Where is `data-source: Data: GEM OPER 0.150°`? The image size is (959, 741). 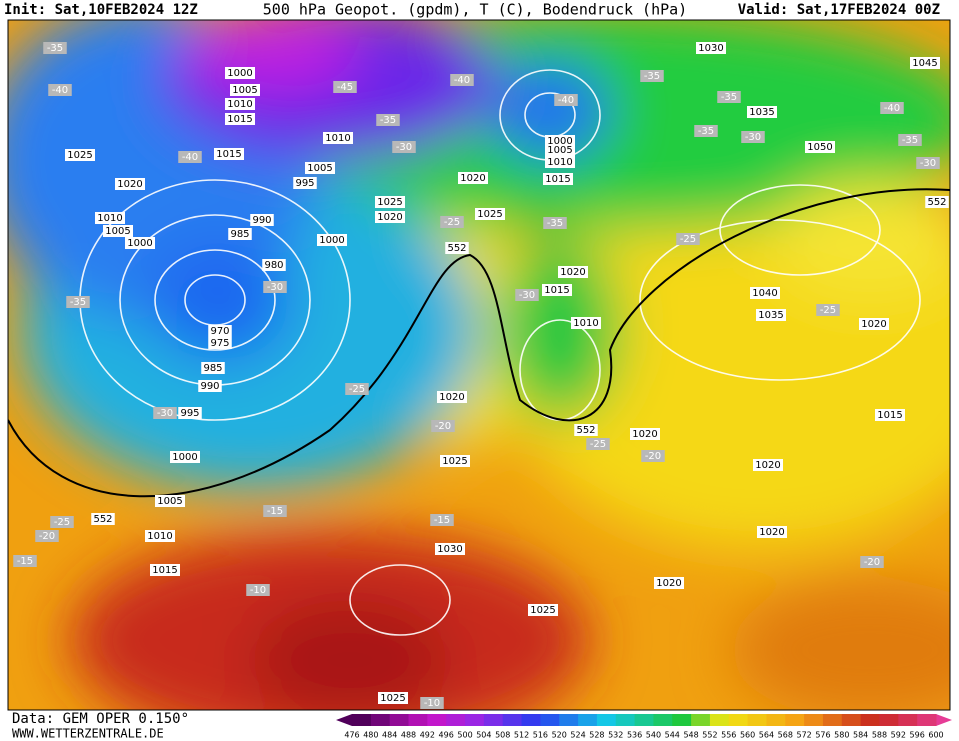 data-source: Data: GEM OPER 0.150° is located at coordinates (100, 719).